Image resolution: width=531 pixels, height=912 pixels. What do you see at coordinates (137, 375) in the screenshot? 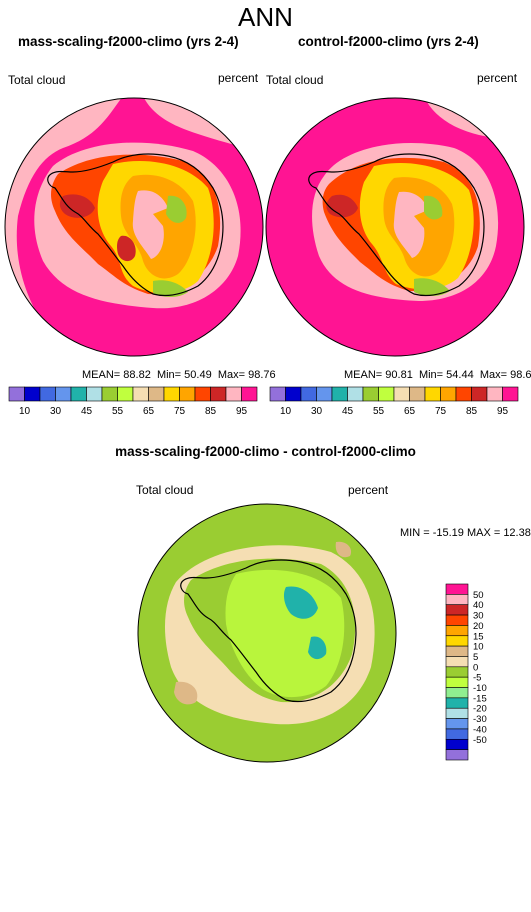
I see `left-mean-value: 88.82` at bounding box center [137, 375].